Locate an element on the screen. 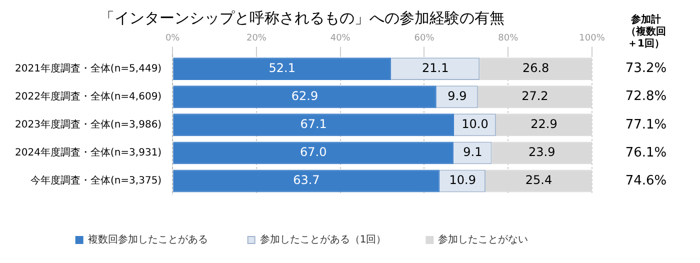 Image resolution: width=700 pixels, height=263 pixels. data-label: 27.2 is located at coordinates (535, 95).